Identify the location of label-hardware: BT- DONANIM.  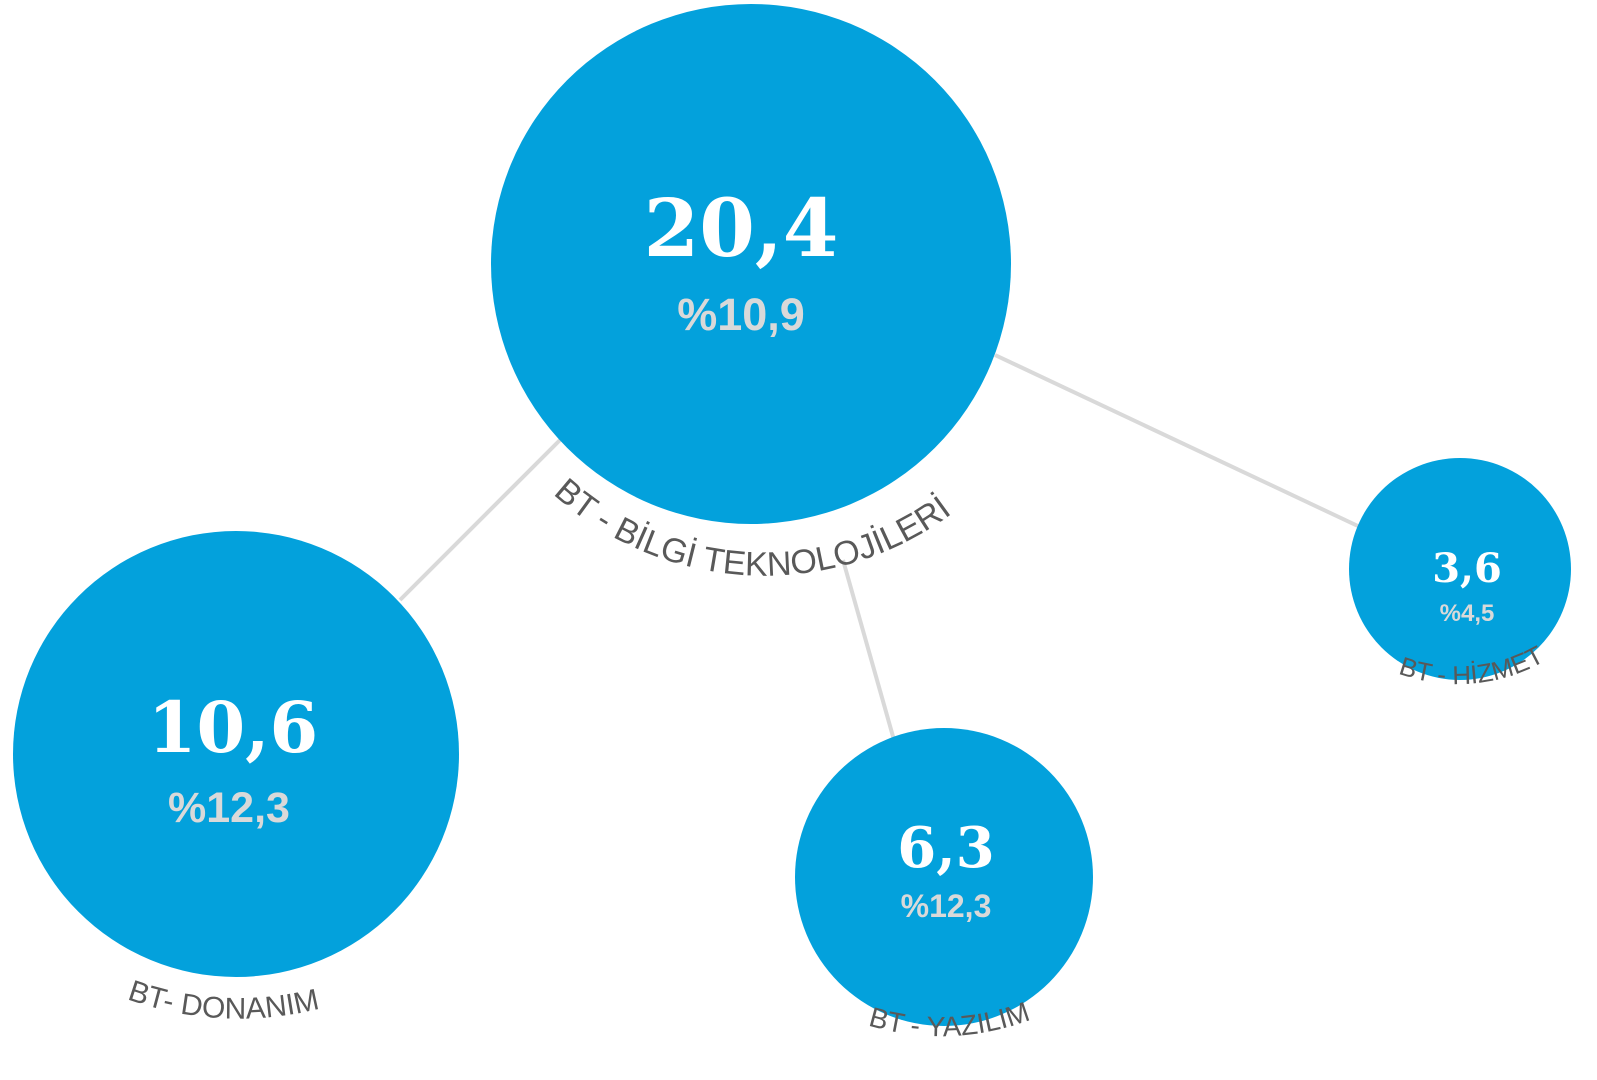
(223, 999).